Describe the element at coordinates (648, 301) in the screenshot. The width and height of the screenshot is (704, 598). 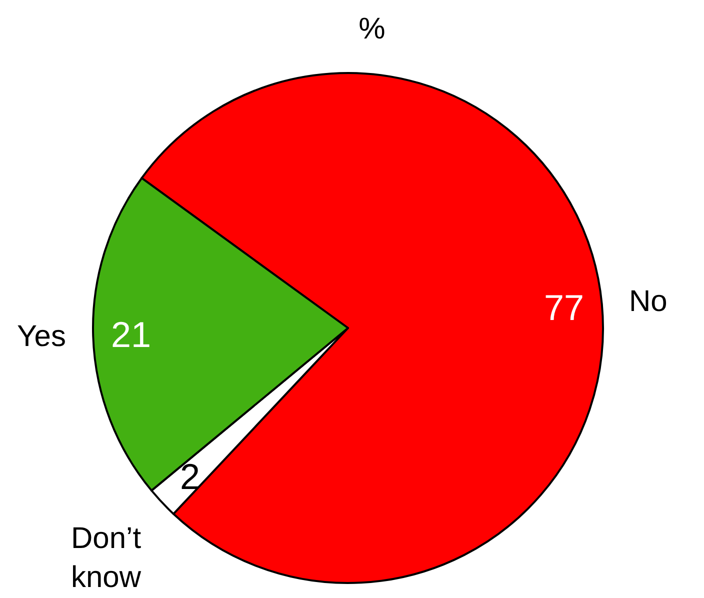
I see `slice-label: No` at that location.